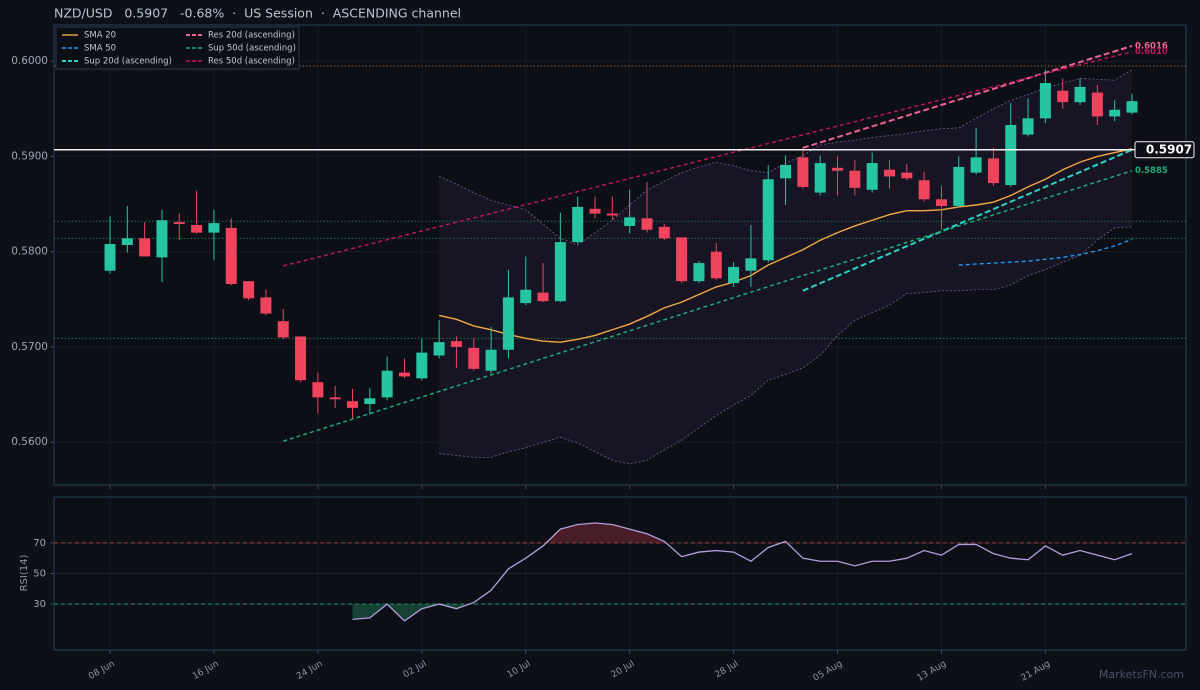 The width and height of the screenshot is (1200, 690). Describe the element at coordinates (24, 573) in the screenshot. I see `rsi-axis-label: RSI(14)` at that location.